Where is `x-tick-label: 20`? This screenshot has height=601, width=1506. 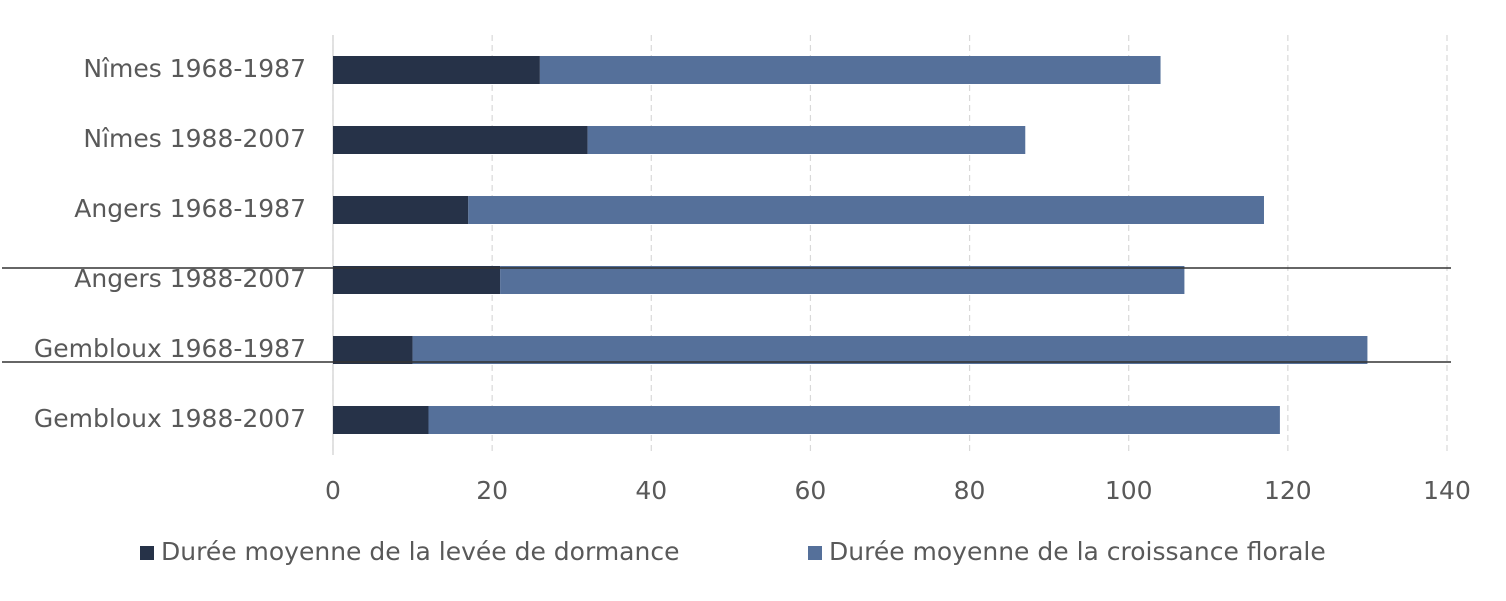 x-tick-label: 20 is located at coordinates (492, 490).